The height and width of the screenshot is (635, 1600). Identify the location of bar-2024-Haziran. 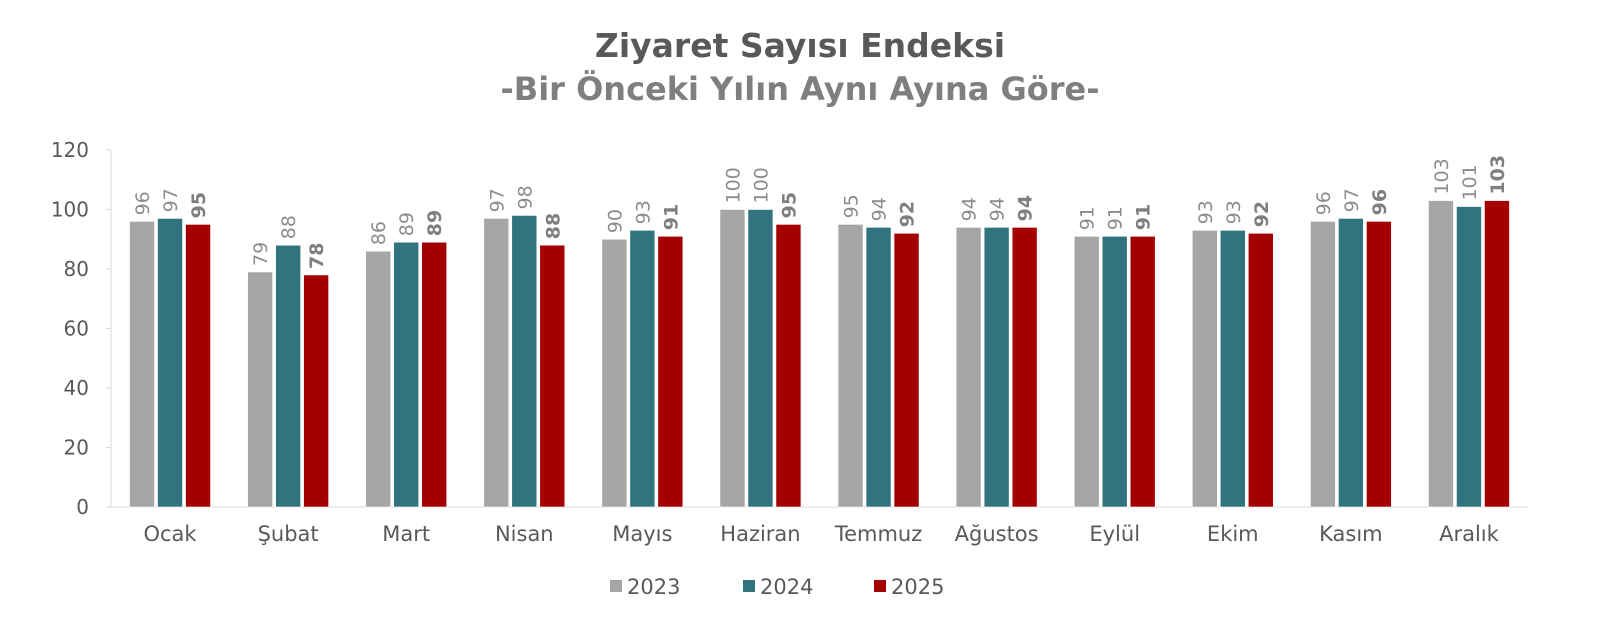
(760, 358).